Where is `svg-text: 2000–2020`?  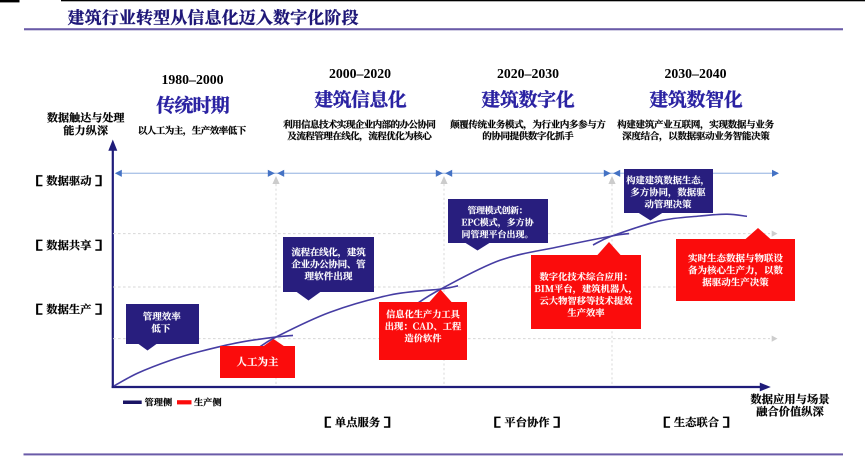 svg-text: 2000–2020 is located at coordinates (360, 73).